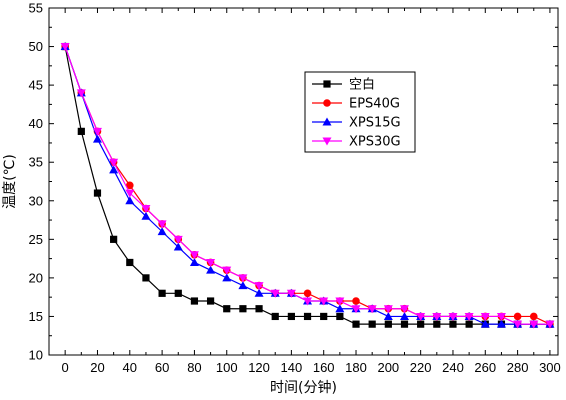  I want to click on x-tick-label: 80, so click(194, 367).